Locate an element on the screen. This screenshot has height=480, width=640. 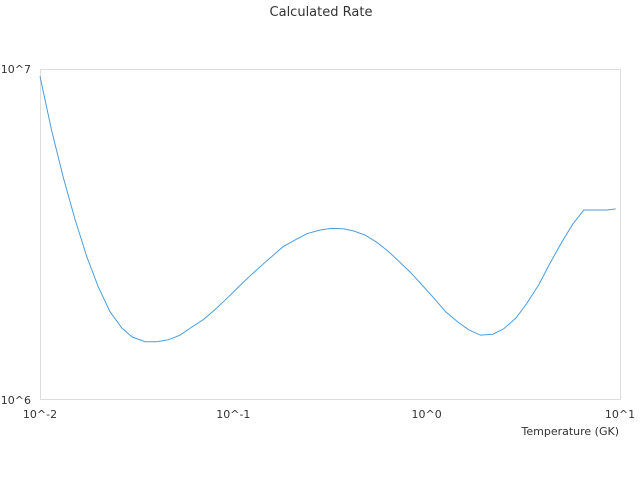
y-tick-label: 10^7 is located at coordinates (16, 69).